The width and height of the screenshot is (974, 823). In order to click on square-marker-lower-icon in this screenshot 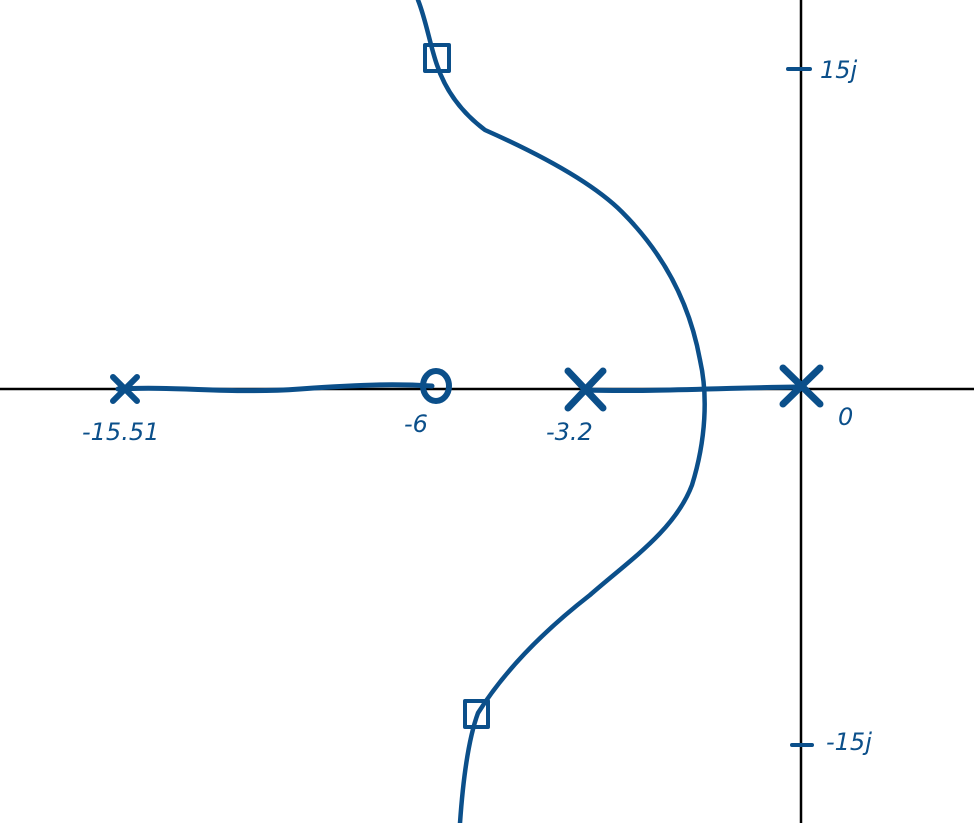, I will do `click(476, 714)`.